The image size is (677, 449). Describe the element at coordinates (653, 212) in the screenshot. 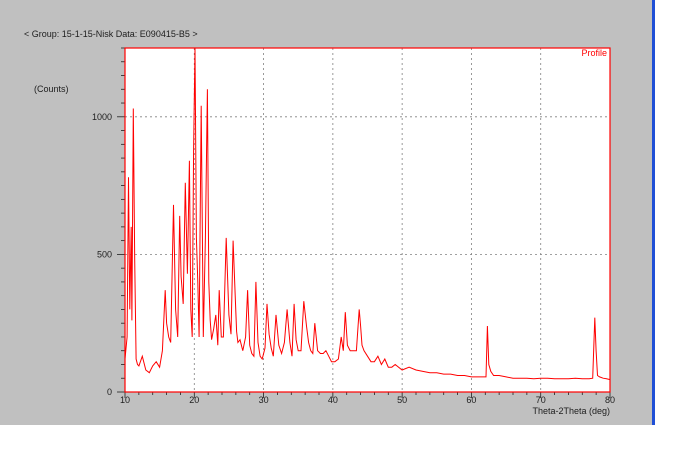

I see `window-edge` at that location.